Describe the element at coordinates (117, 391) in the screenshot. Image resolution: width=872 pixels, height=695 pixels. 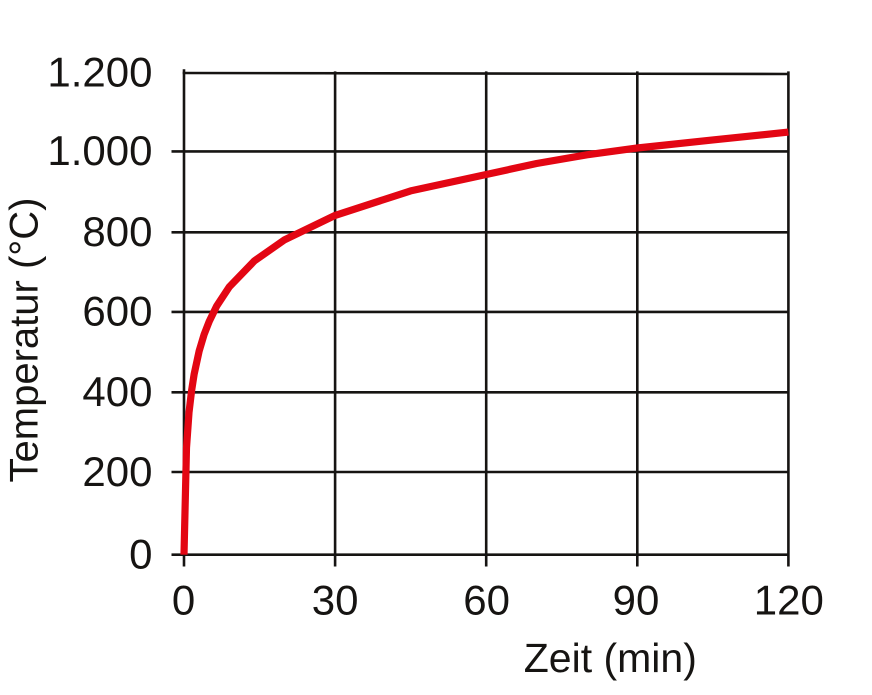
I see `svg-text: 400` at that location.